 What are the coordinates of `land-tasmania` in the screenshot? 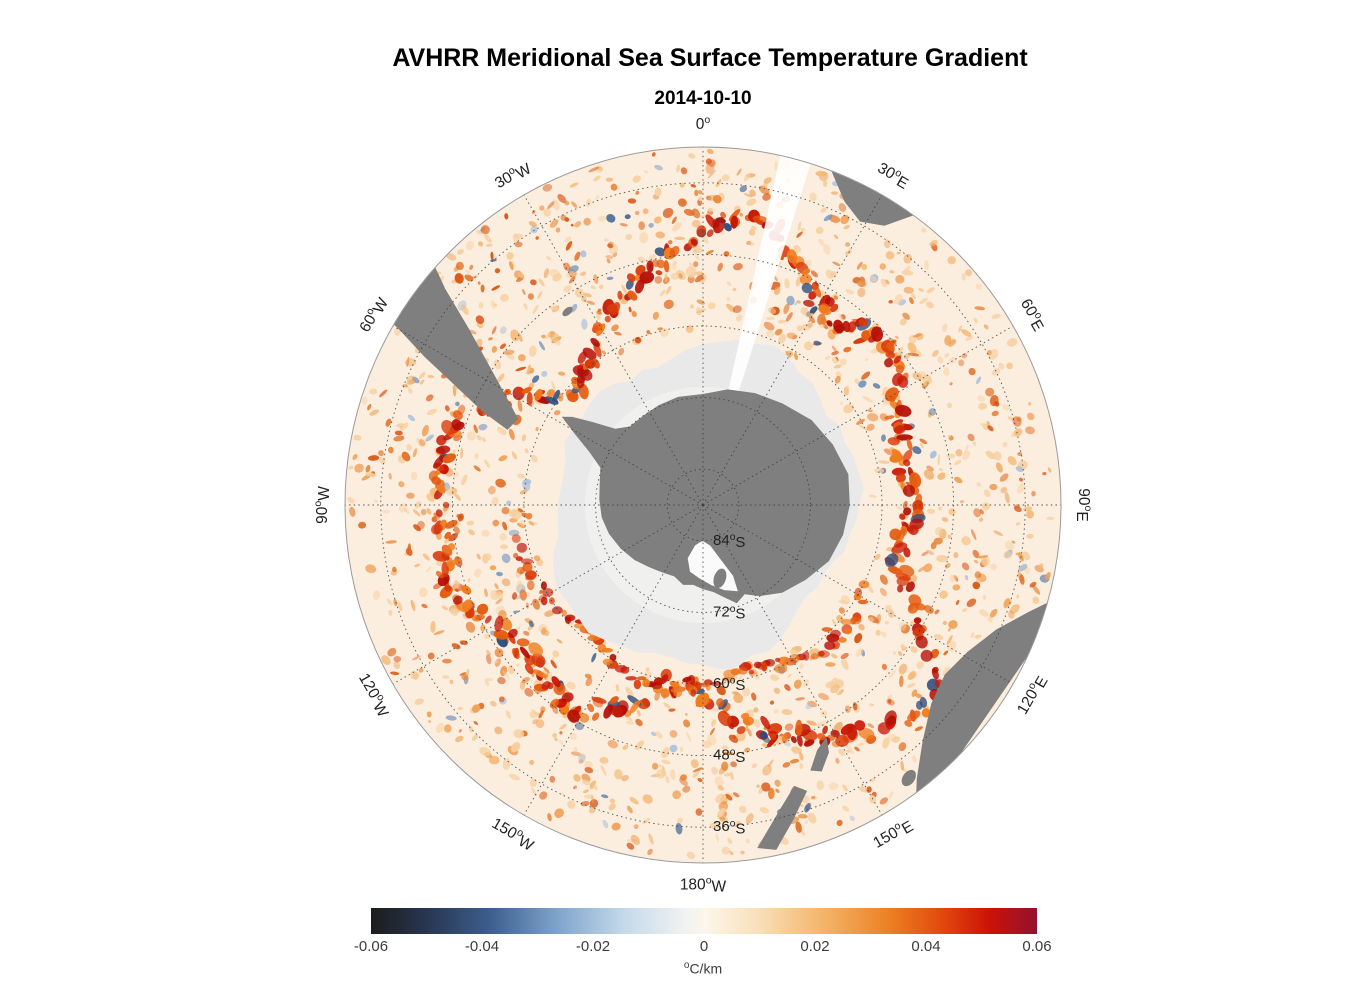 It's located at (908, 778).